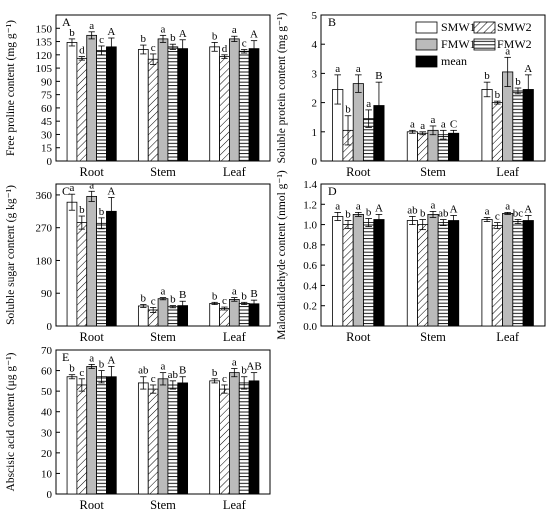  Describe the element at coordinates (282, 255) in the screenshot. I see `y-axis-label: Malondialdehyde content (nmol g⁻¹)` at that location.